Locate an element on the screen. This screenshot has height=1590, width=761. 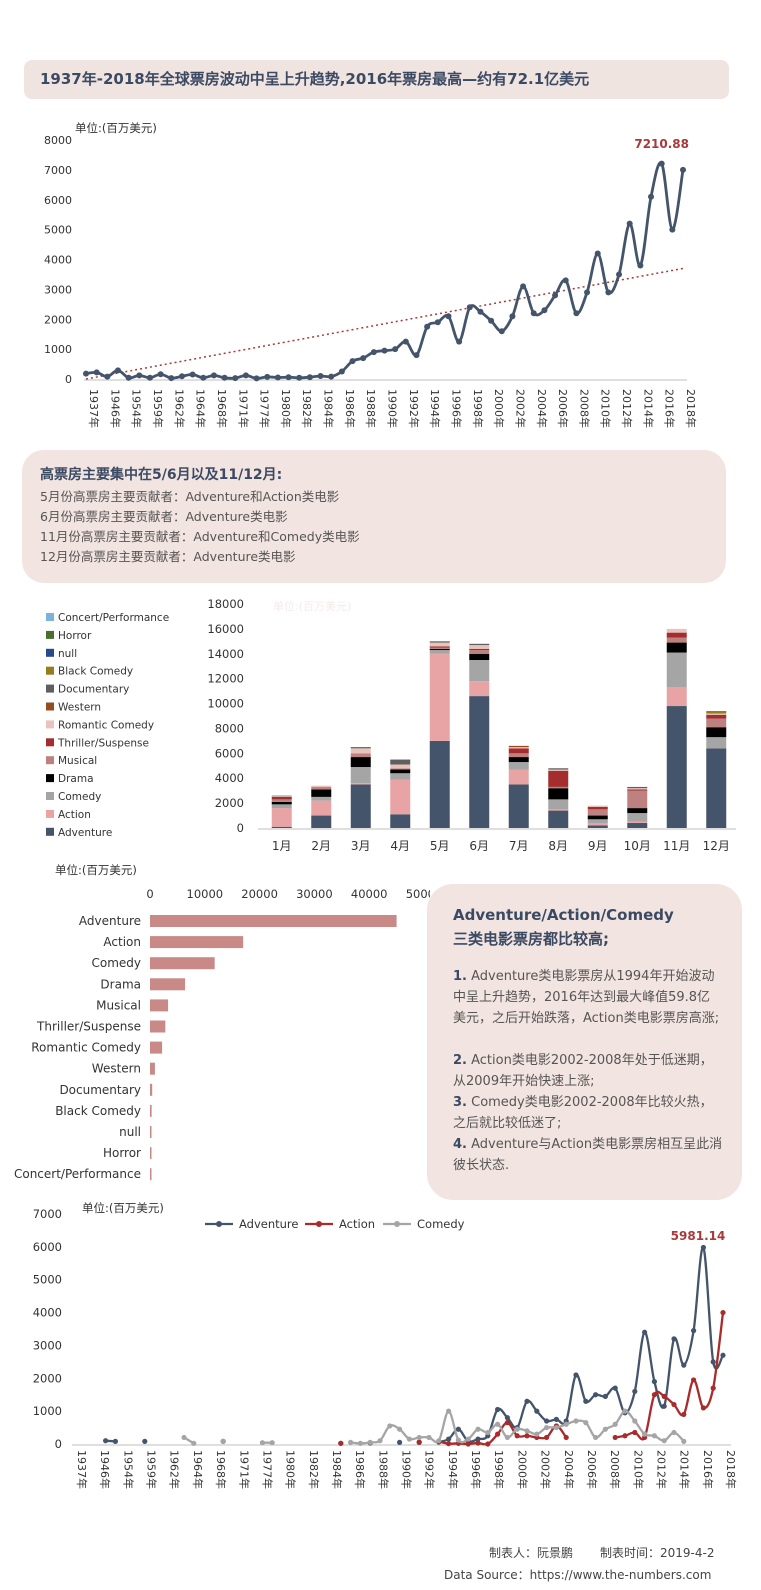
insight-item-3: 3. Comedy类电影2002-2008年比较火热，之后就比较低迷了; is located at coordinates (588, 1113).